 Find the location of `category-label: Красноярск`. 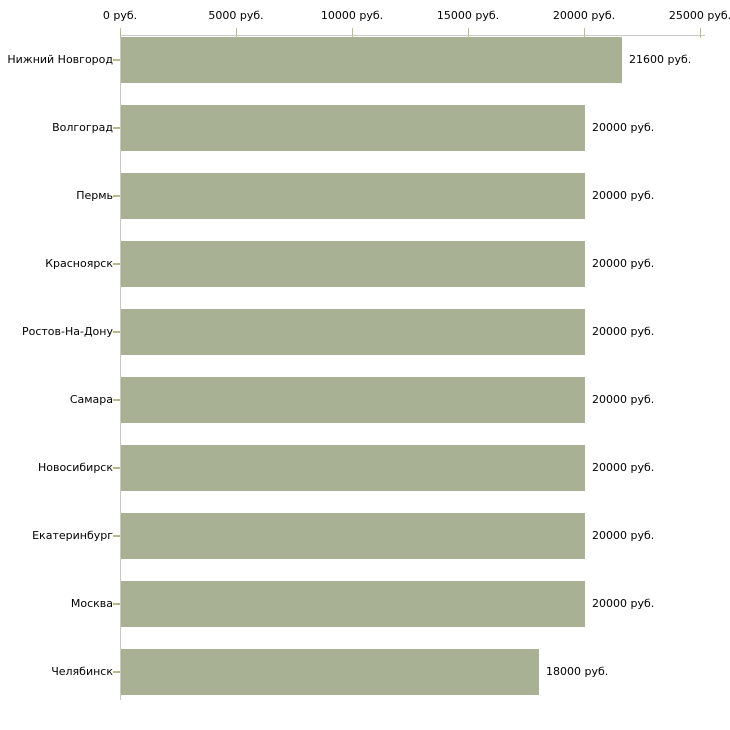

category-label: Красноярск is located at coordinates (79, 263).